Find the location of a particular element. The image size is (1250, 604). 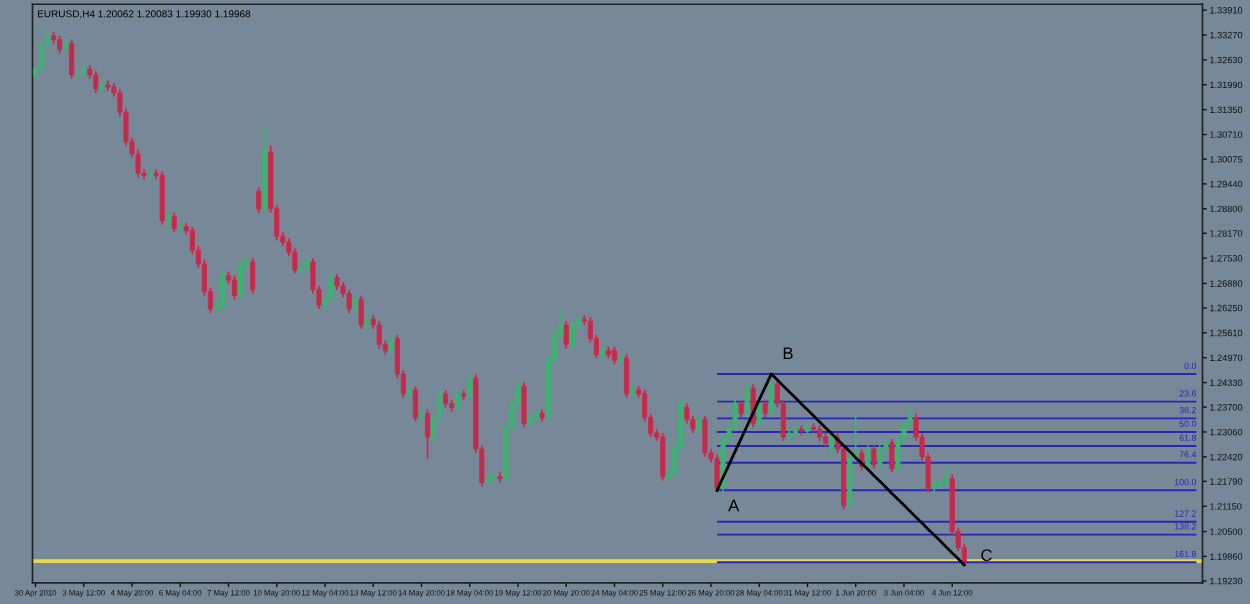

line-series is located at coordinates (840, 469).